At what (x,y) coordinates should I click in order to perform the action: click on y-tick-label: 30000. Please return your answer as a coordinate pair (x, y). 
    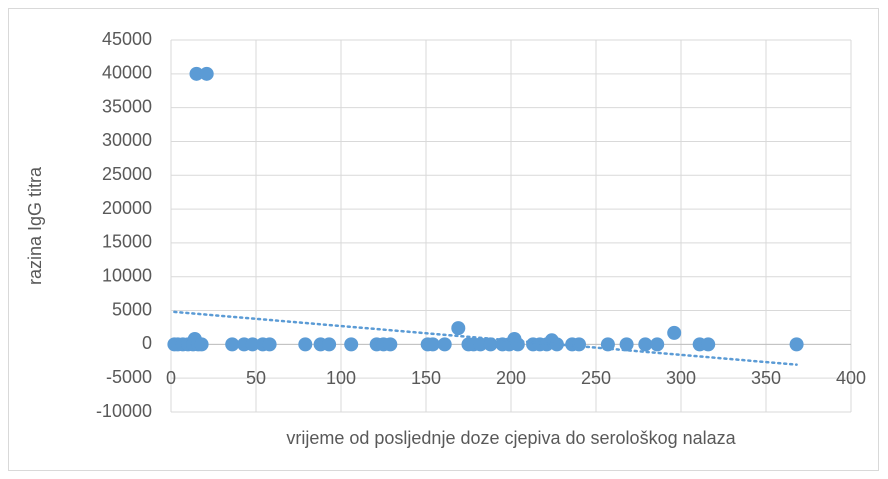
    Looking at the image, I should click on (127, 140).